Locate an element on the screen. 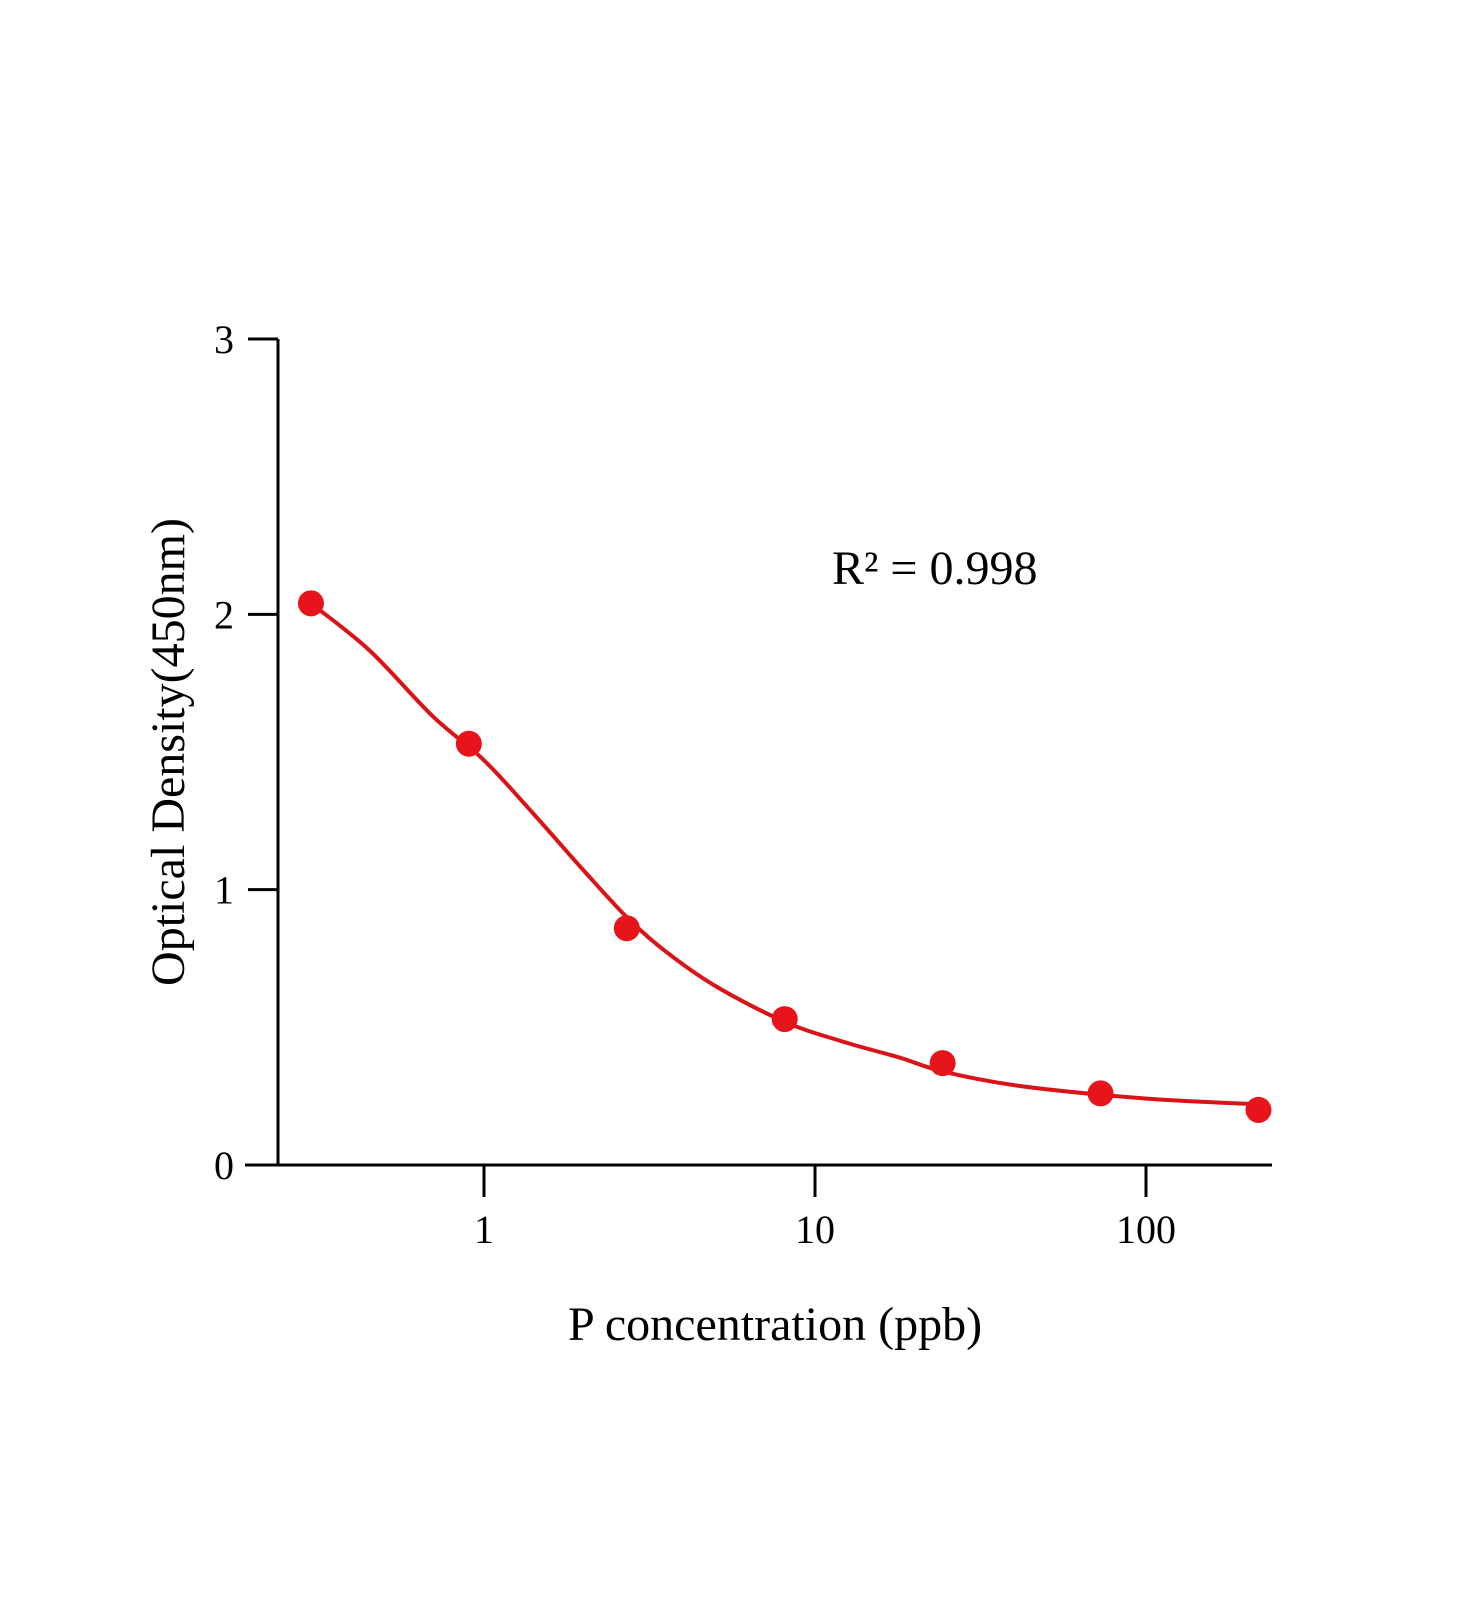 The height and width of the screenshot is (1600, 1472). x-ticks: 1 10 100 is located at coordinates (825, 1208).